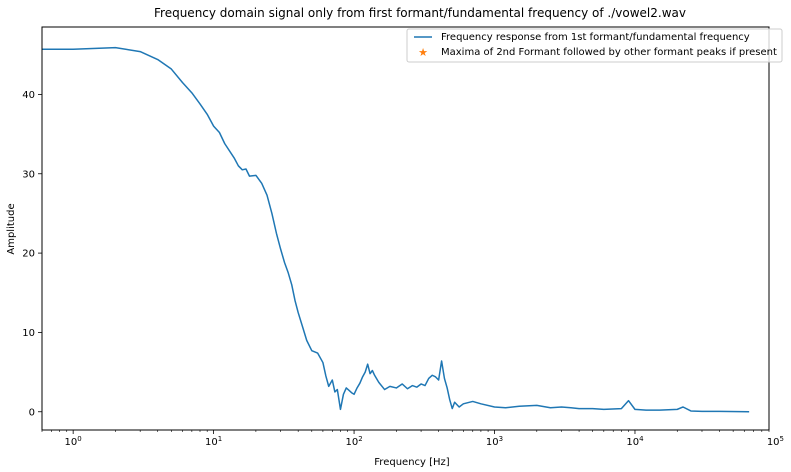  What do you see at coordinates (28, 254) in the screenshot?
I see `y-tick-label: 20` at bounding box center [28, 254].